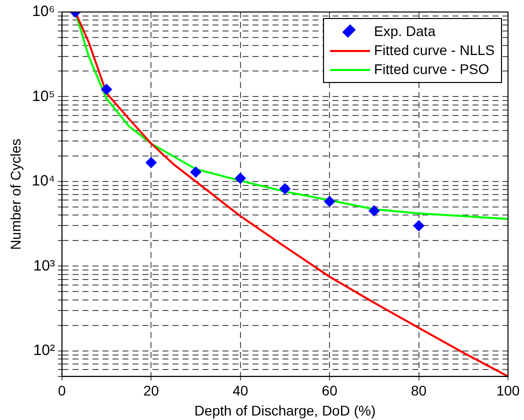 The width and height of the screenshot is (524, 420). What do you see at coordinates (44, 351) in the screenshot?
I see `y-tick-label: 10²` at bounding box center [44, 351].